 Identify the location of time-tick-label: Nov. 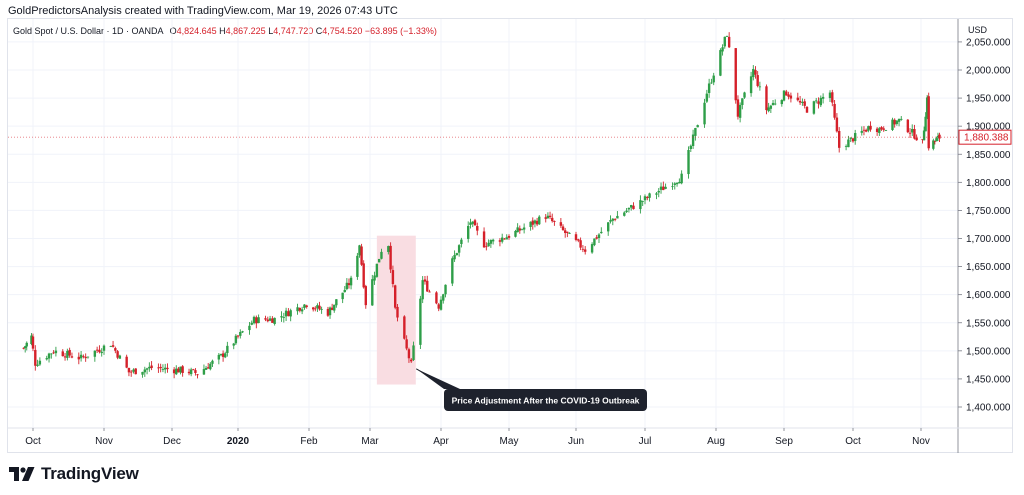
(921, 441).